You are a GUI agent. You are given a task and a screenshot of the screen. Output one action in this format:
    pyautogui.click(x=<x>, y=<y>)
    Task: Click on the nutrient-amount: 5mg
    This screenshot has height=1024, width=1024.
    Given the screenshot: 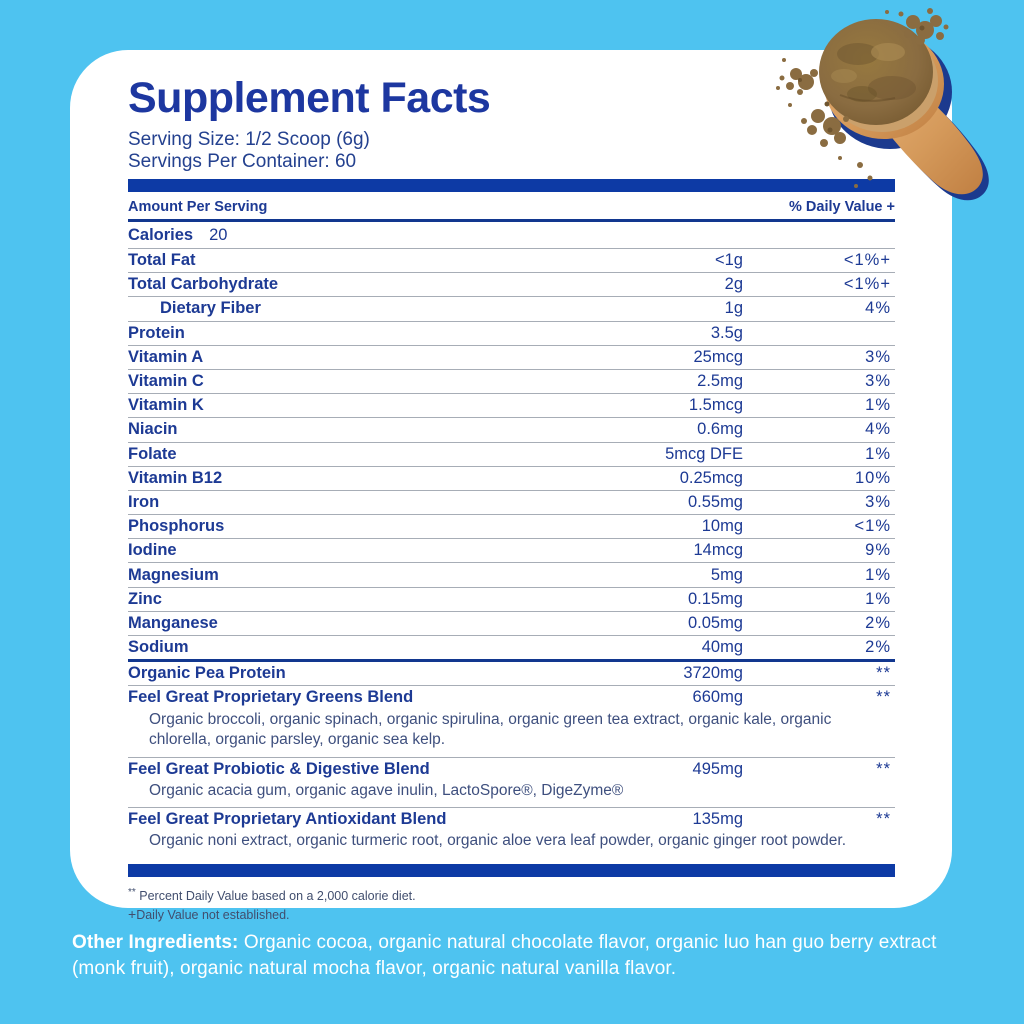 What is the action you would take?
    pyautogui.click(x=726, y=574)
    